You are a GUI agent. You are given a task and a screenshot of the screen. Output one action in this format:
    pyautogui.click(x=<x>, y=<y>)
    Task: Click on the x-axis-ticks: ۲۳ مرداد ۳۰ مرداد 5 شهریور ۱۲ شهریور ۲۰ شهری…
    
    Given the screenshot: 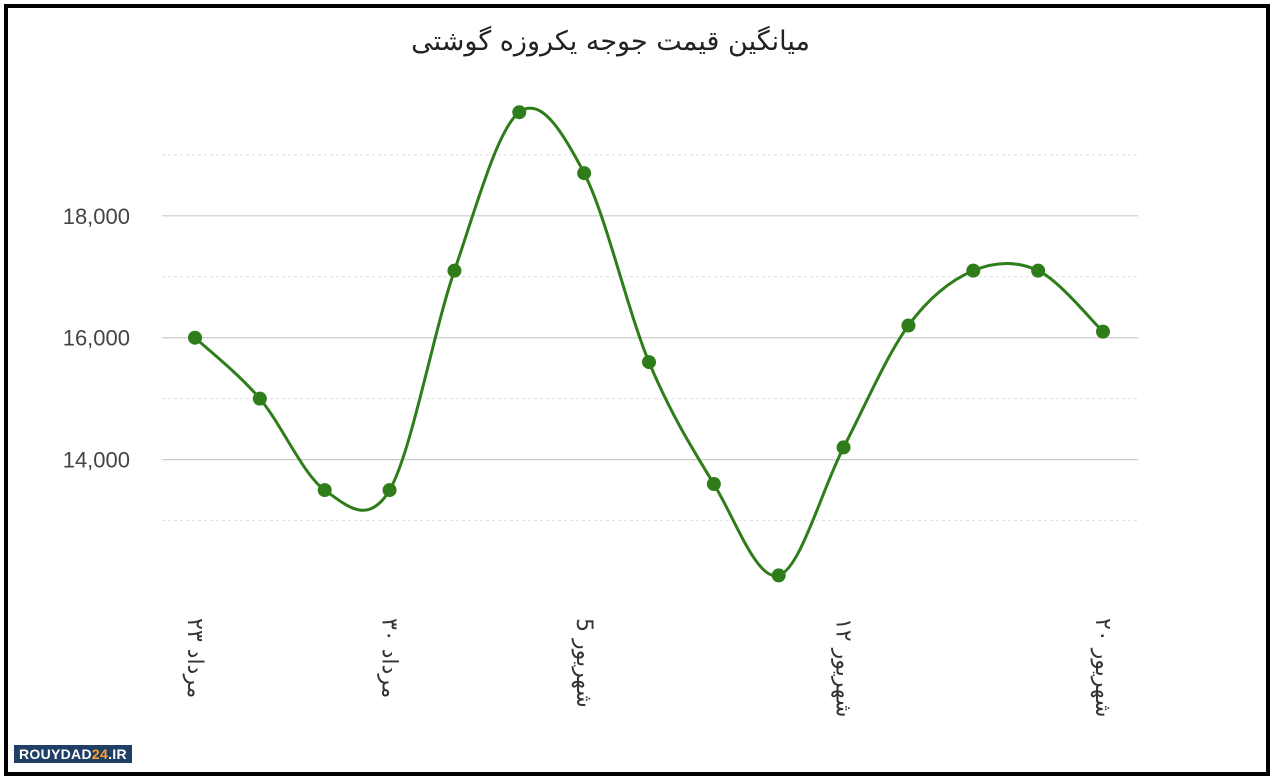 What is the action you would take?
    pyautogui.click(x=648, y=667)
    